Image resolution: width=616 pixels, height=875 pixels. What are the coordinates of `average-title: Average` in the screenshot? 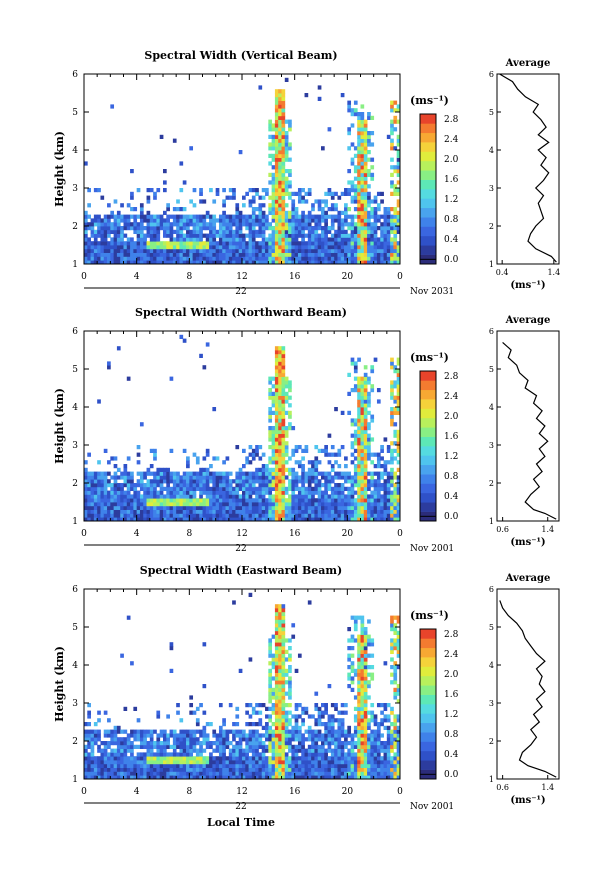 It's located at (528, 63).